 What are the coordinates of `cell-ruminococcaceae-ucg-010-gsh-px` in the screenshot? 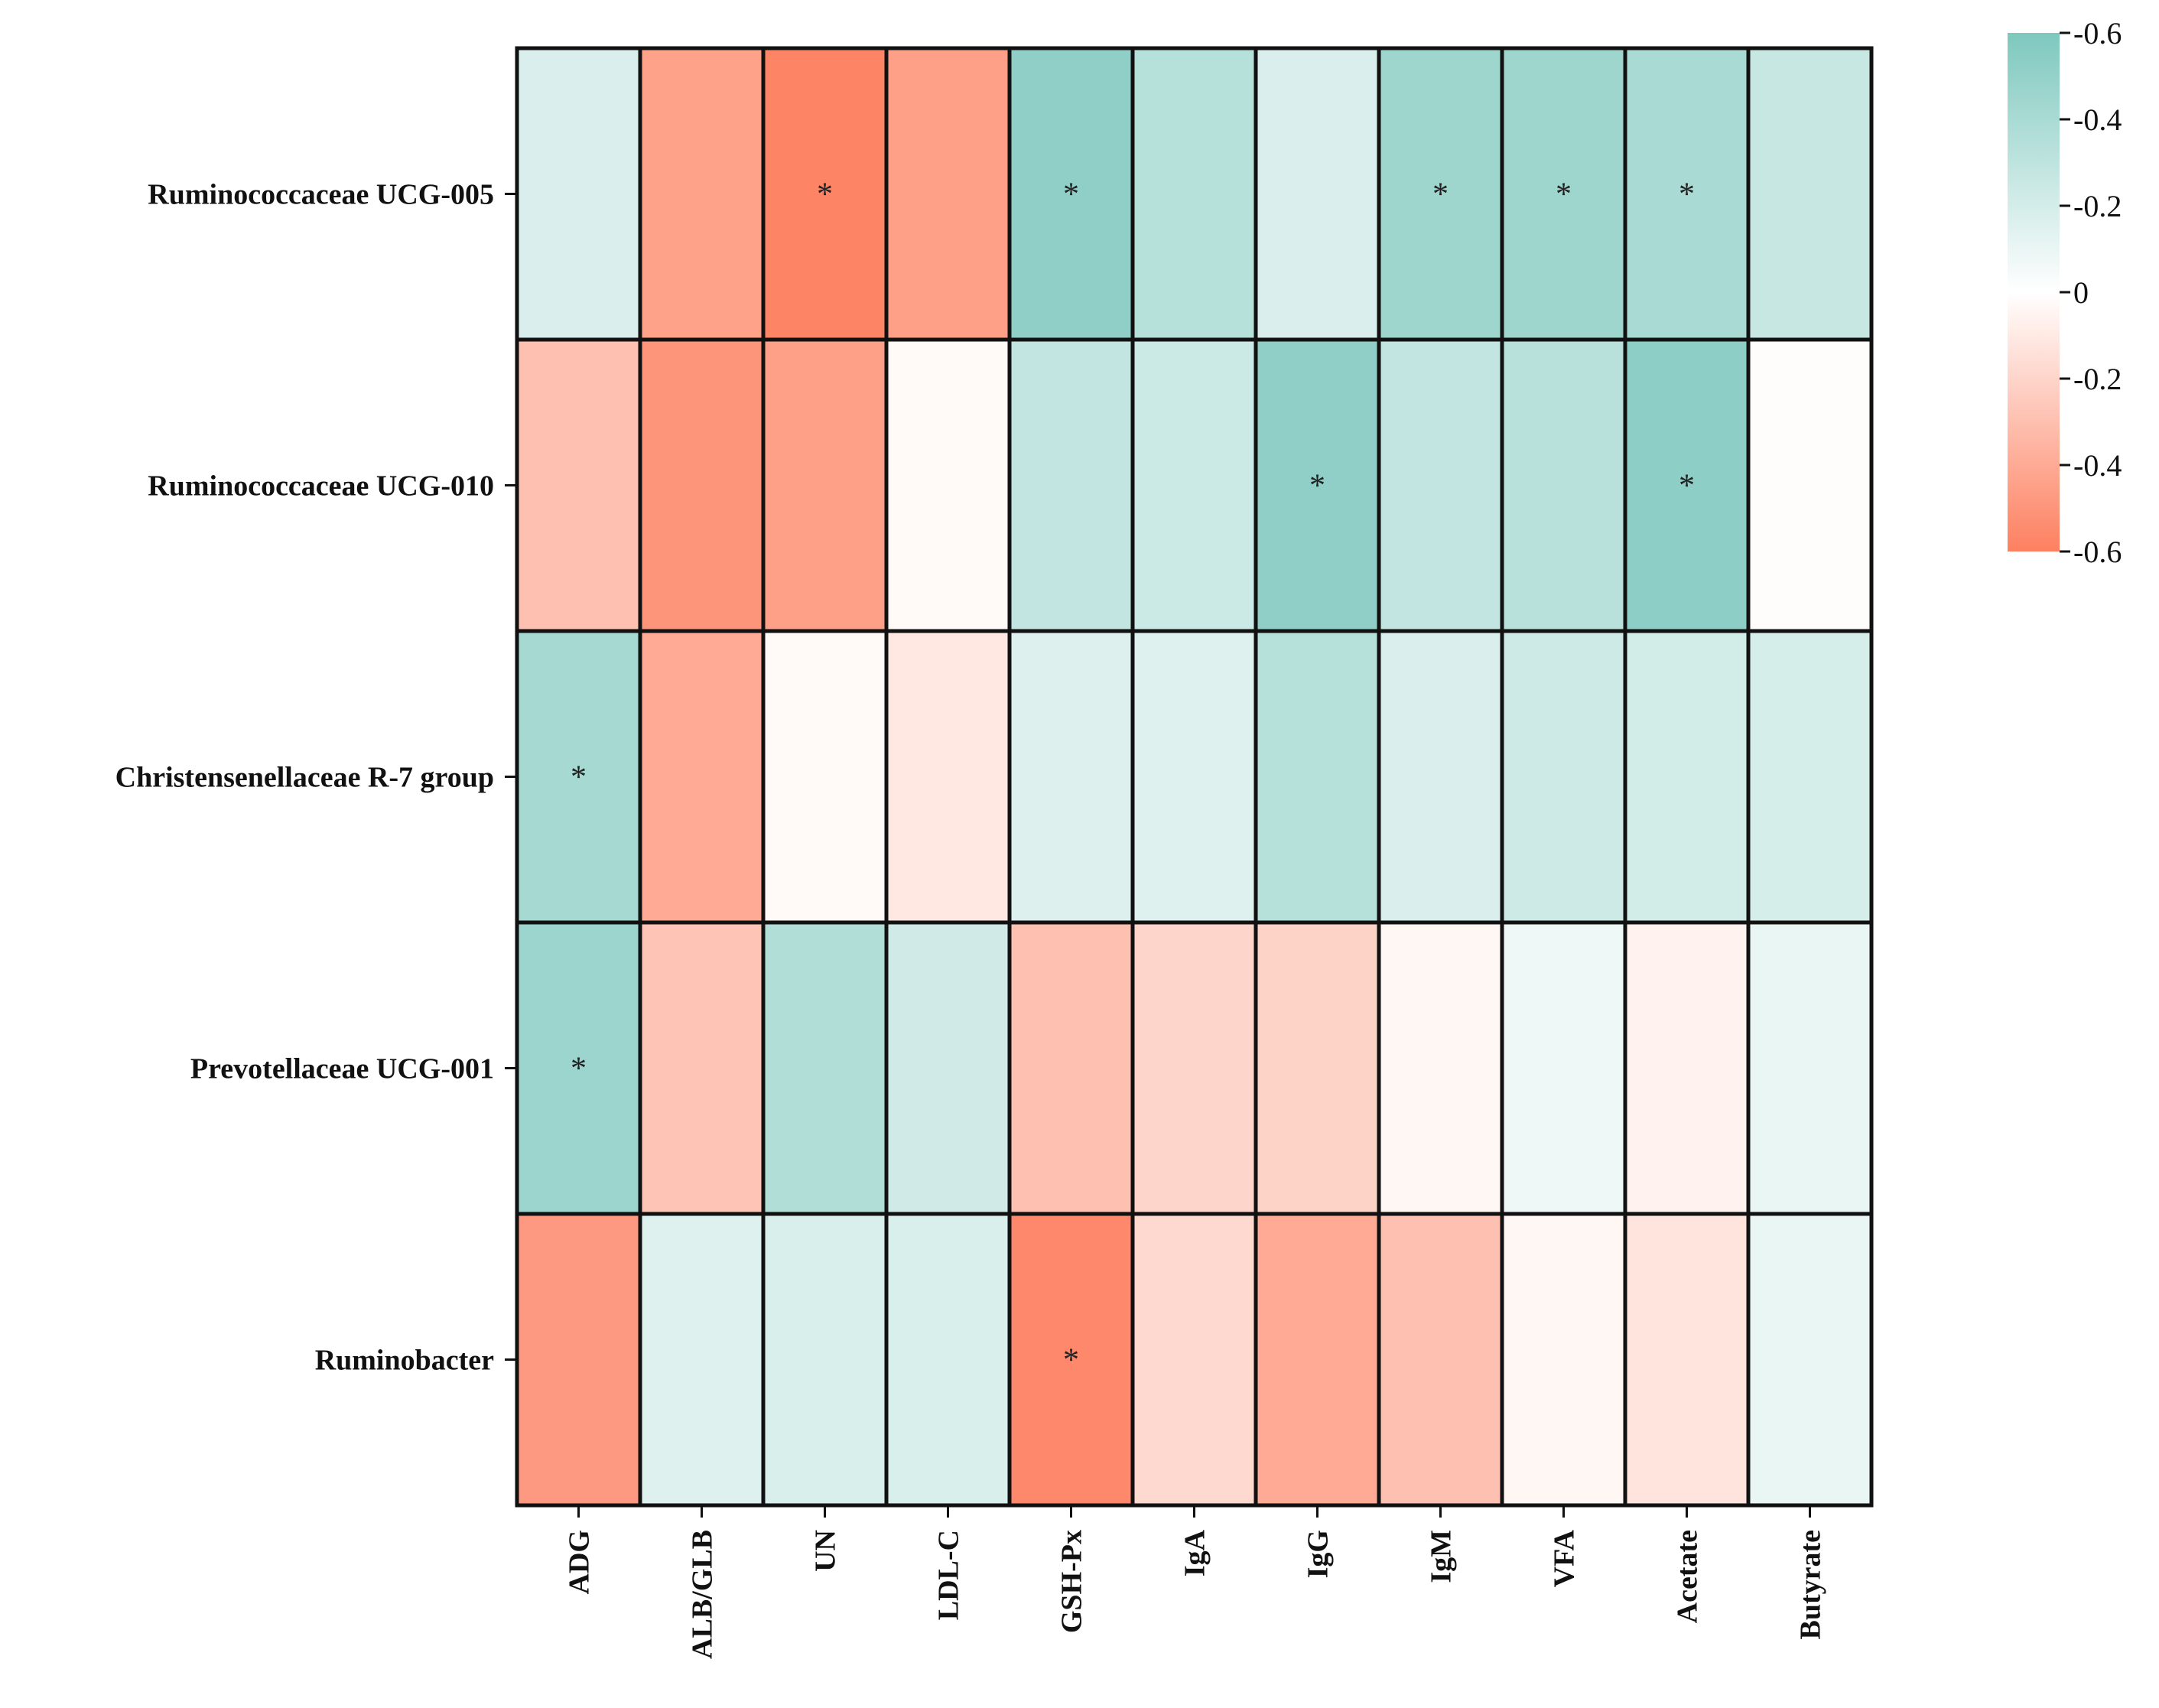 It's located at (1071, 485).